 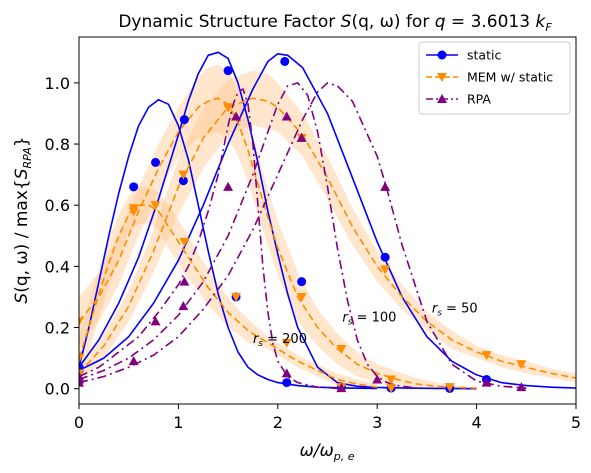 I want to click on y-tick-label: 1.0, so click(x=57, y=83).